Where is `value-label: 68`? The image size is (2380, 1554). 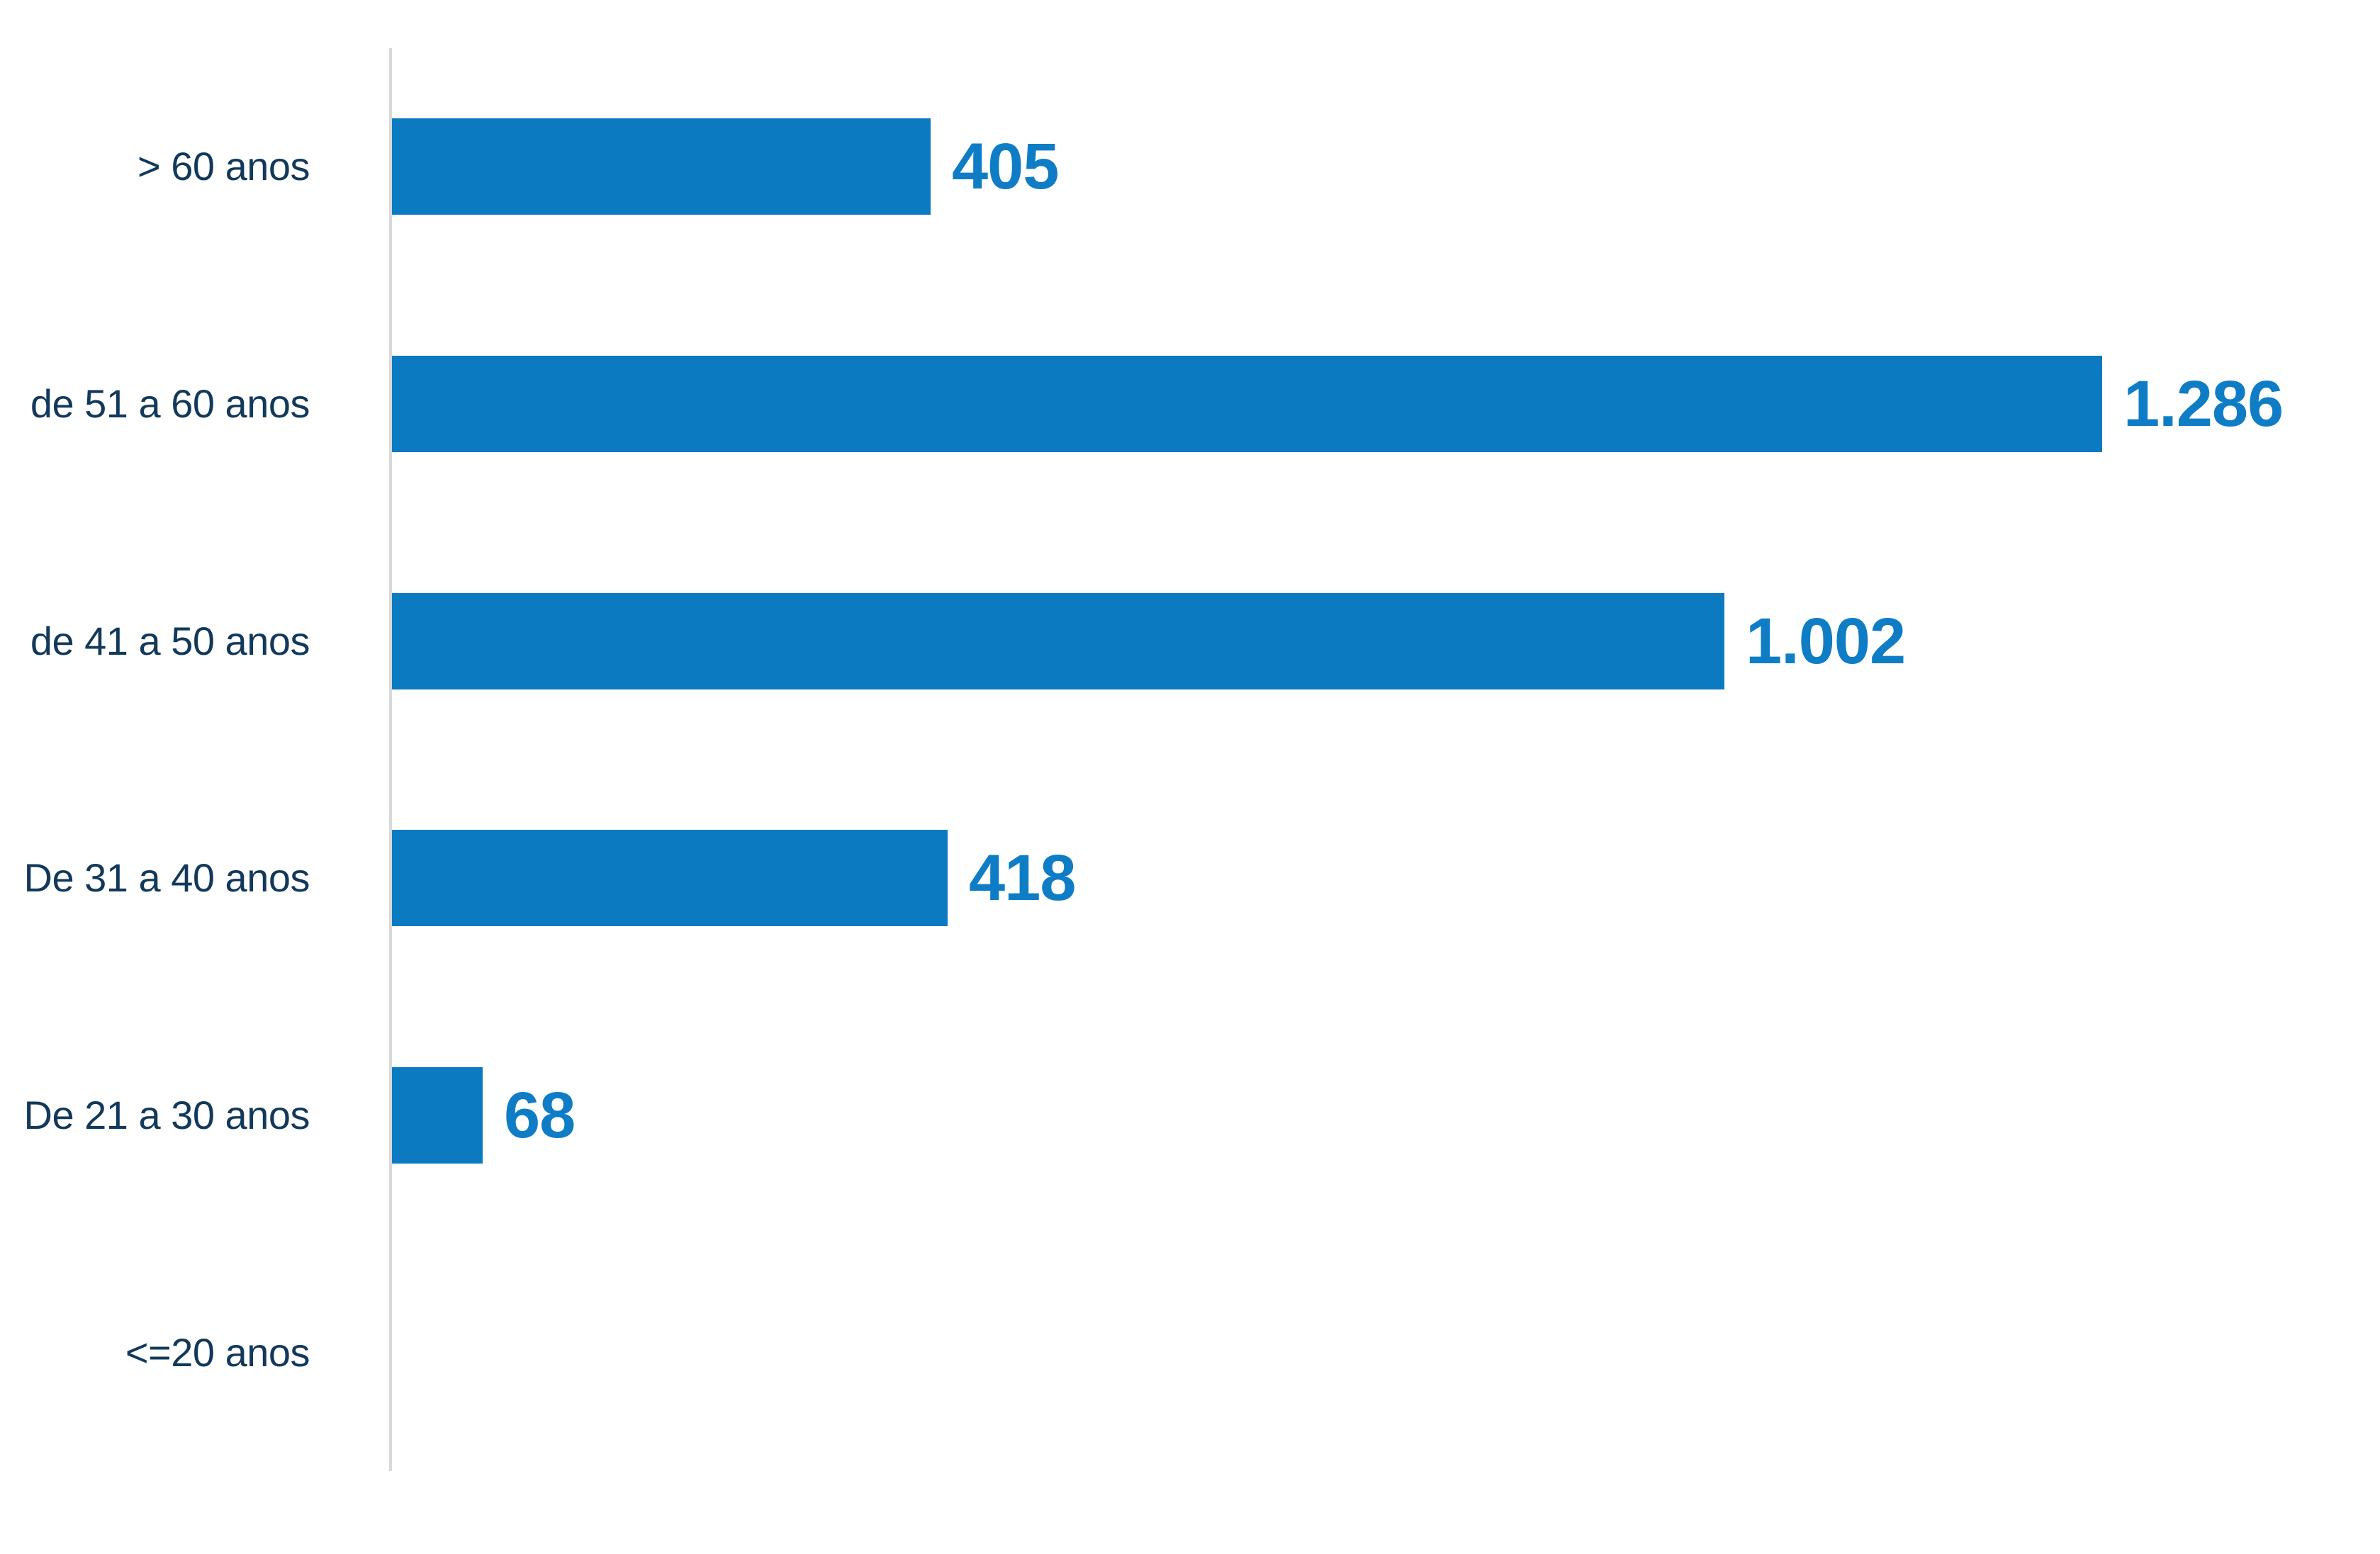
value-label: 68 is located at coordinates (540, 1115).